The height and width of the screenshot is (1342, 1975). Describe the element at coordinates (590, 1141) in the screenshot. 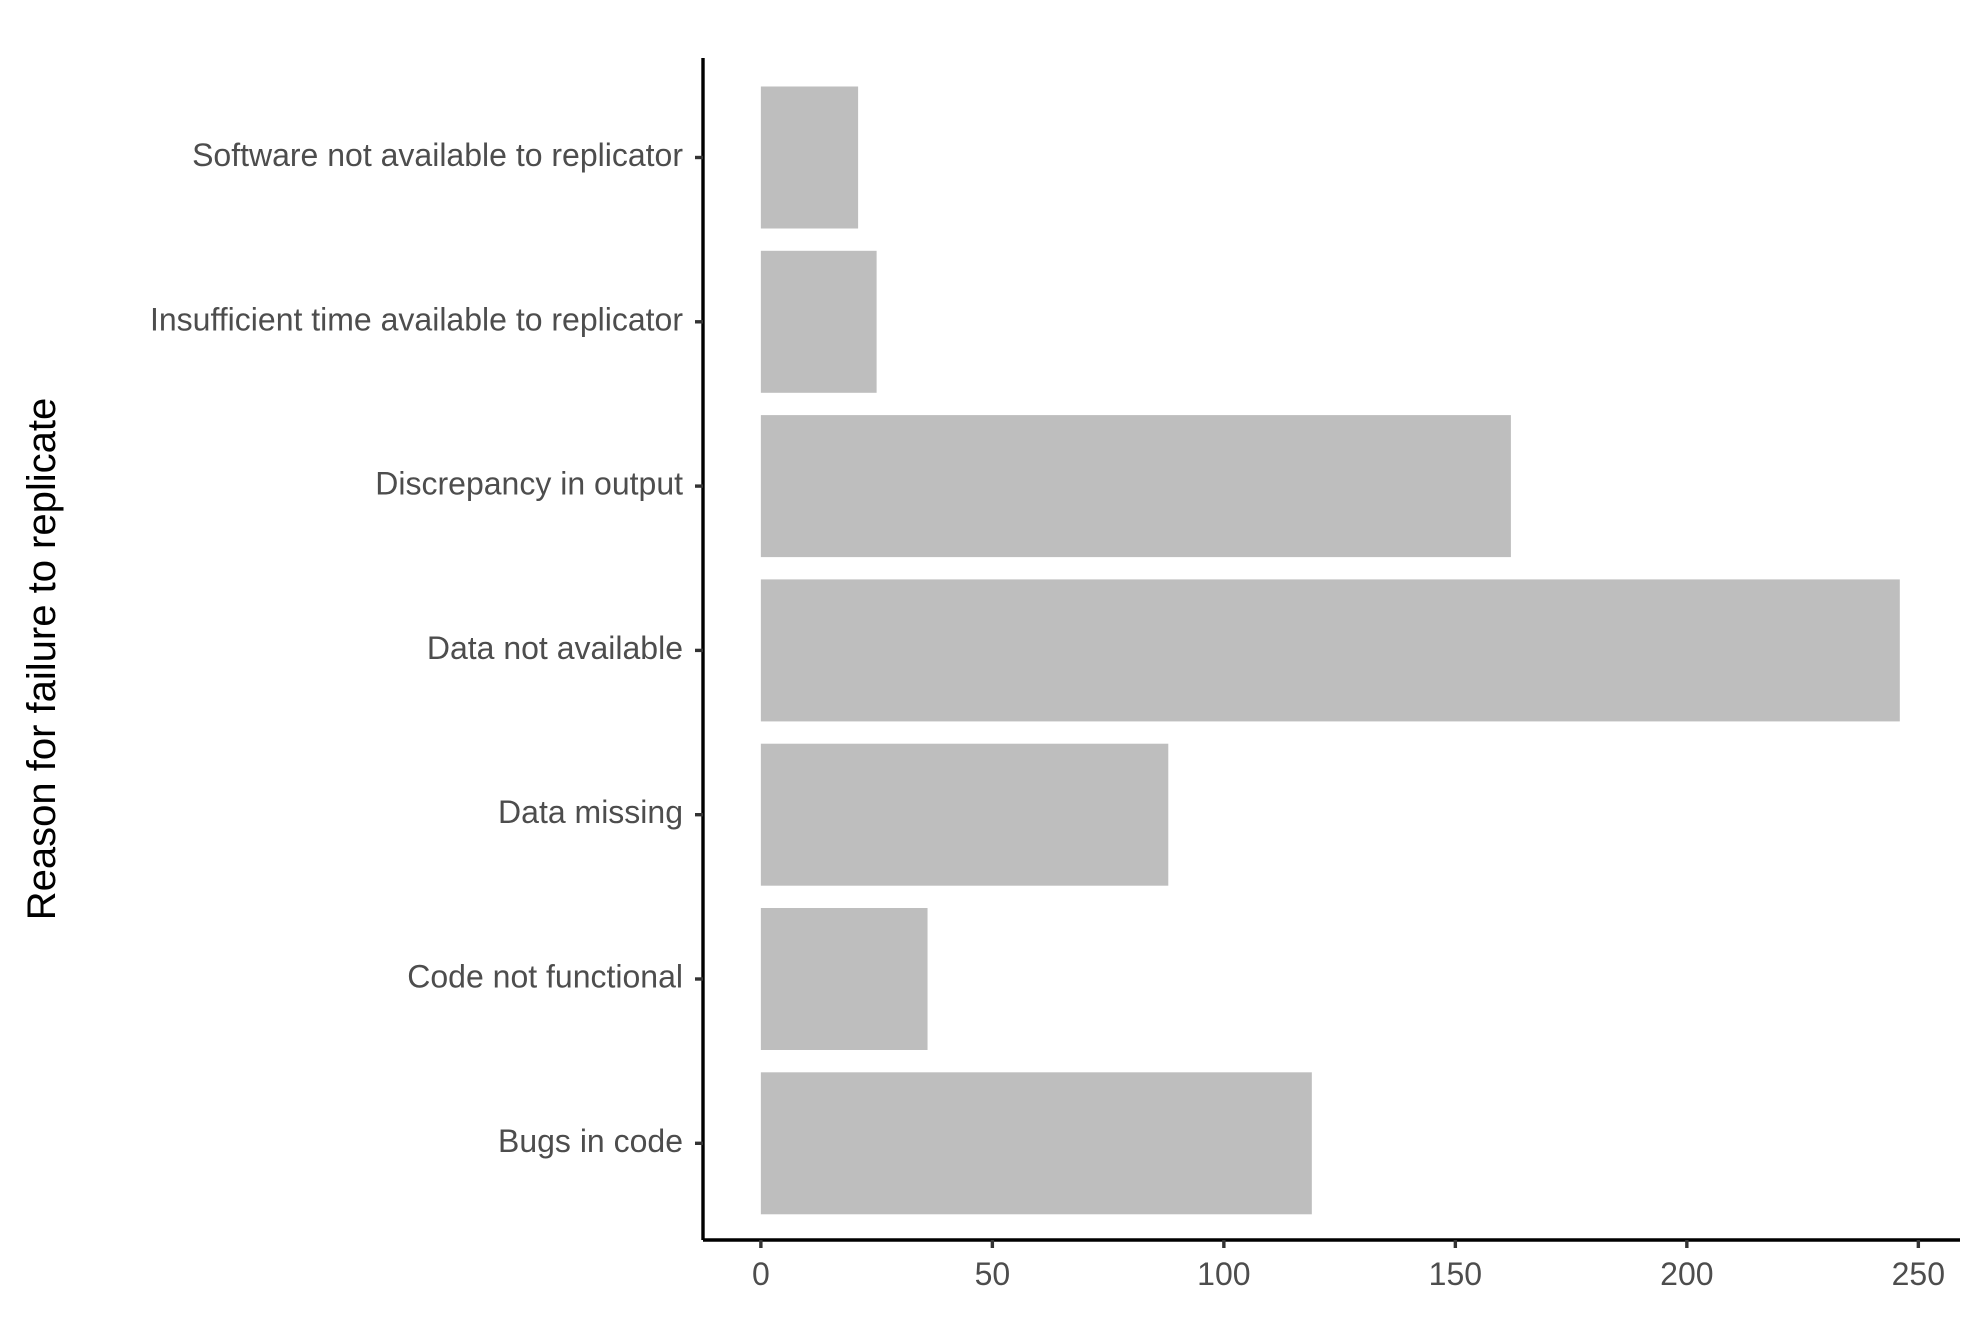

I see `y-tick-label: Bugs in code` at that location.